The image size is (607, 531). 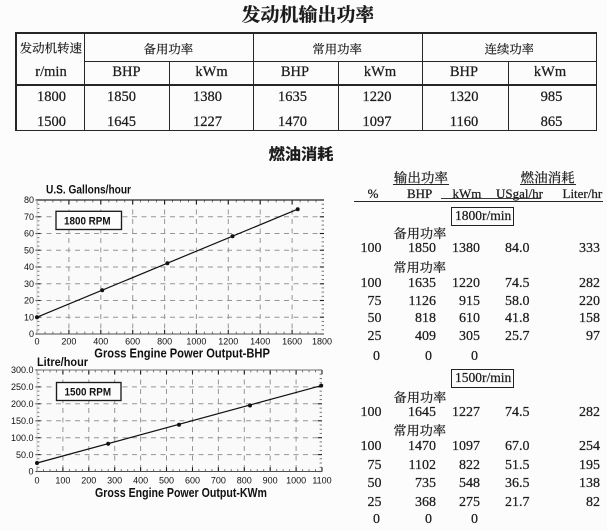 What do you see at coordinates (22, 438) in the screenshot?
I see `svg-text: 100.0` at bounding box center [22, 438].